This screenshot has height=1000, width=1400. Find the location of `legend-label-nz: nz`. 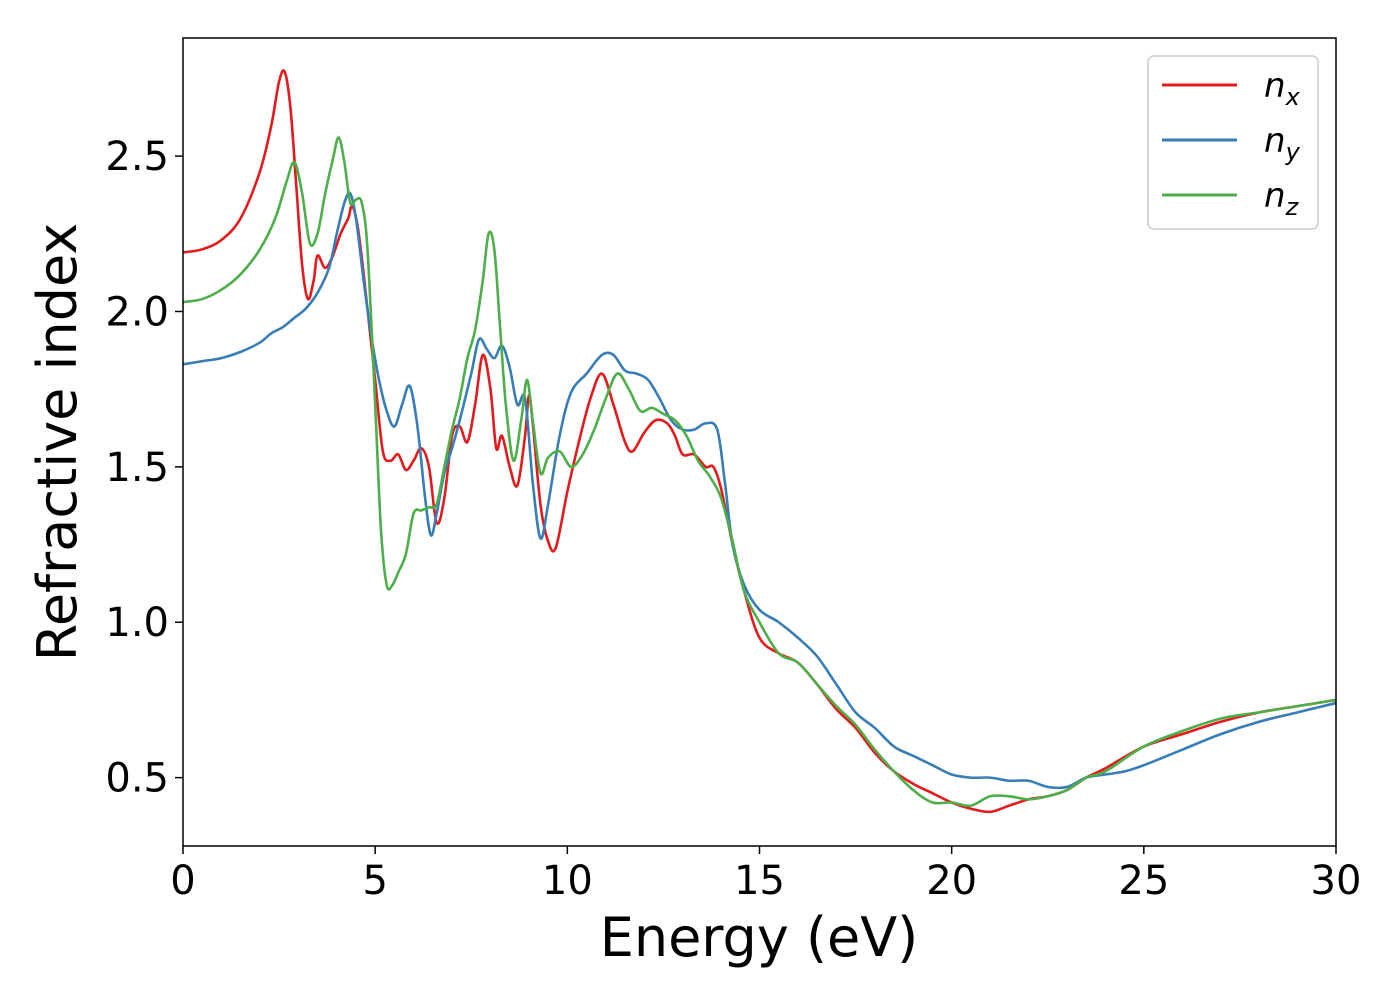

legend-label-nz: nz is located at coordinates (1282, 198).